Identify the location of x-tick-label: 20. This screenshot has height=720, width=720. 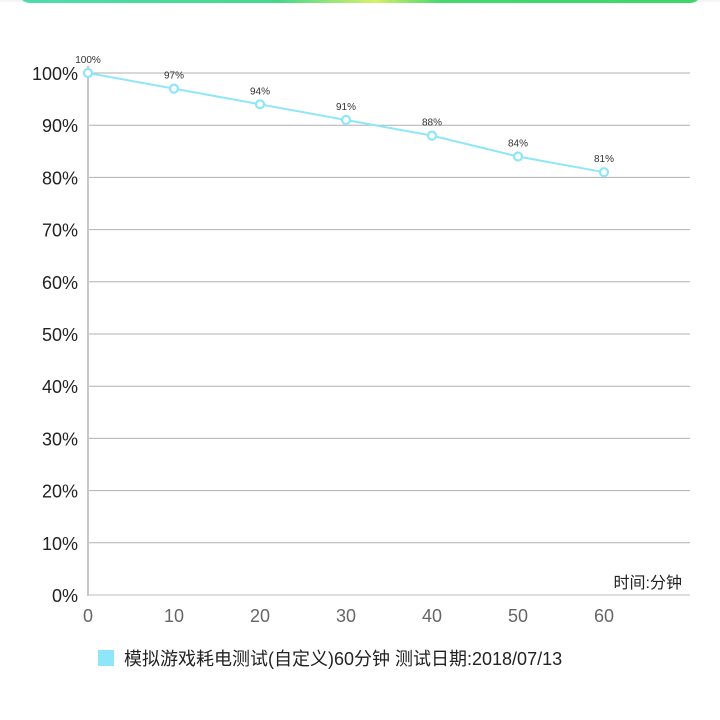
(260, 616).